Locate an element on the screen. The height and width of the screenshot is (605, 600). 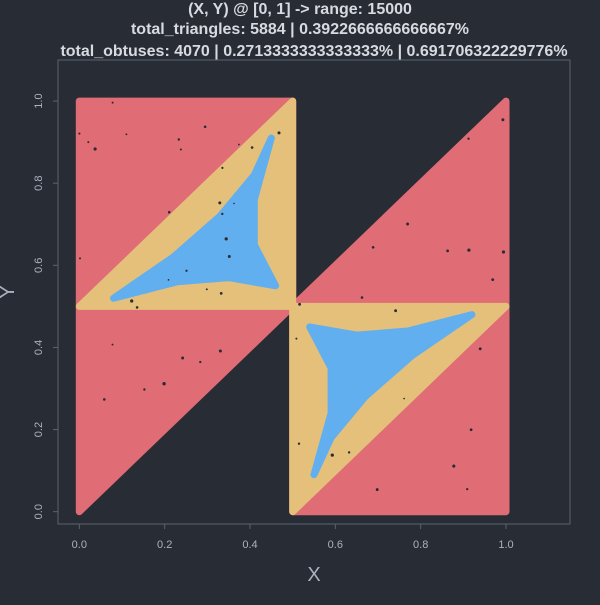
y-tick-label: 0.8 is located at coordinates (39, 183).